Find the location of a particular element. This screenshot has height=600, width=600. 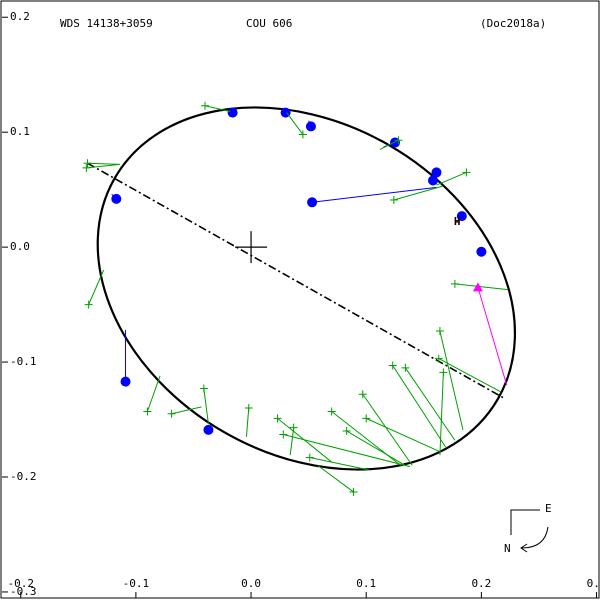

x-tick-label: 0.1 is located at coordinates (366, 583).